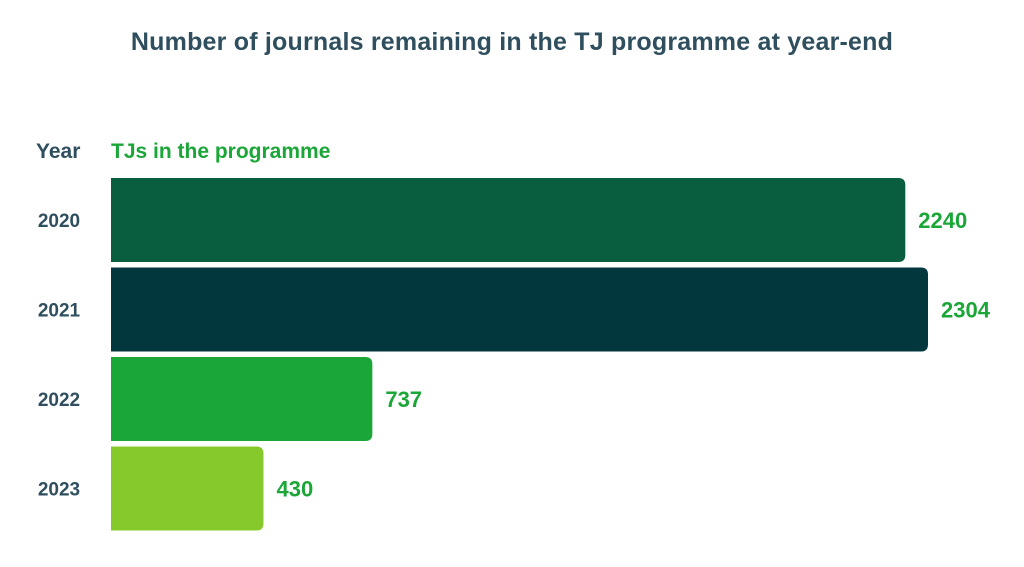 This screenshot has width=1024, height=567. I want to click on bar-2020, so click(508, 220).